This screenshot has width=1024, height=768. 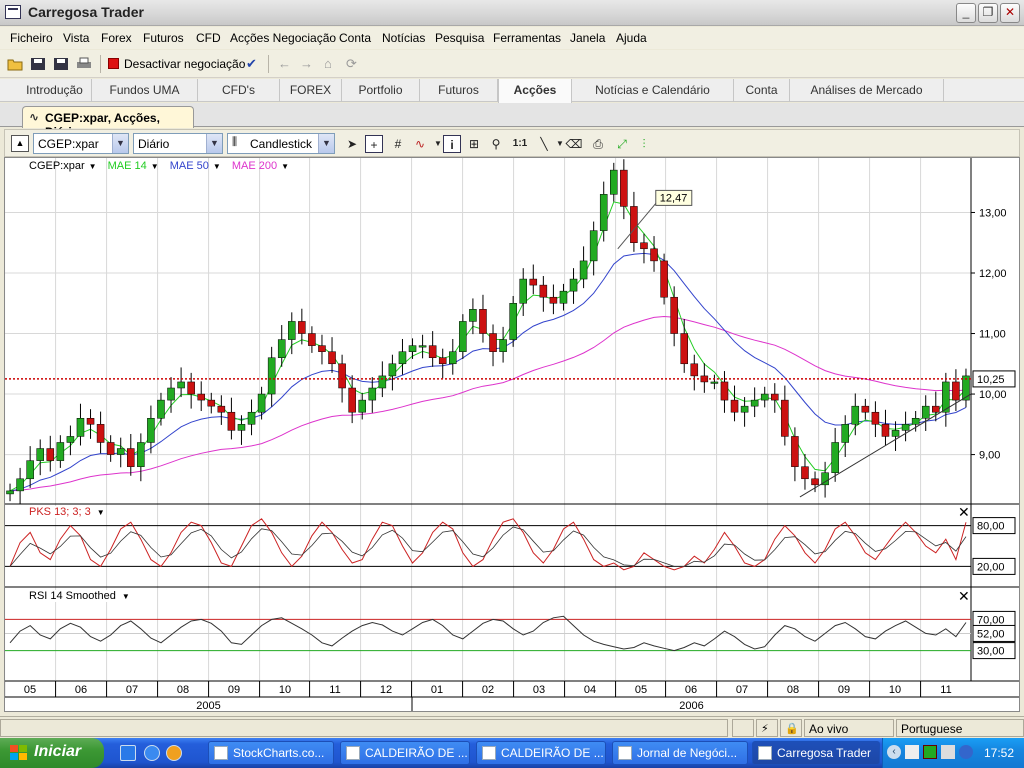 I want to click on line-tool-icon: ╲, so click(x=544, y=144).